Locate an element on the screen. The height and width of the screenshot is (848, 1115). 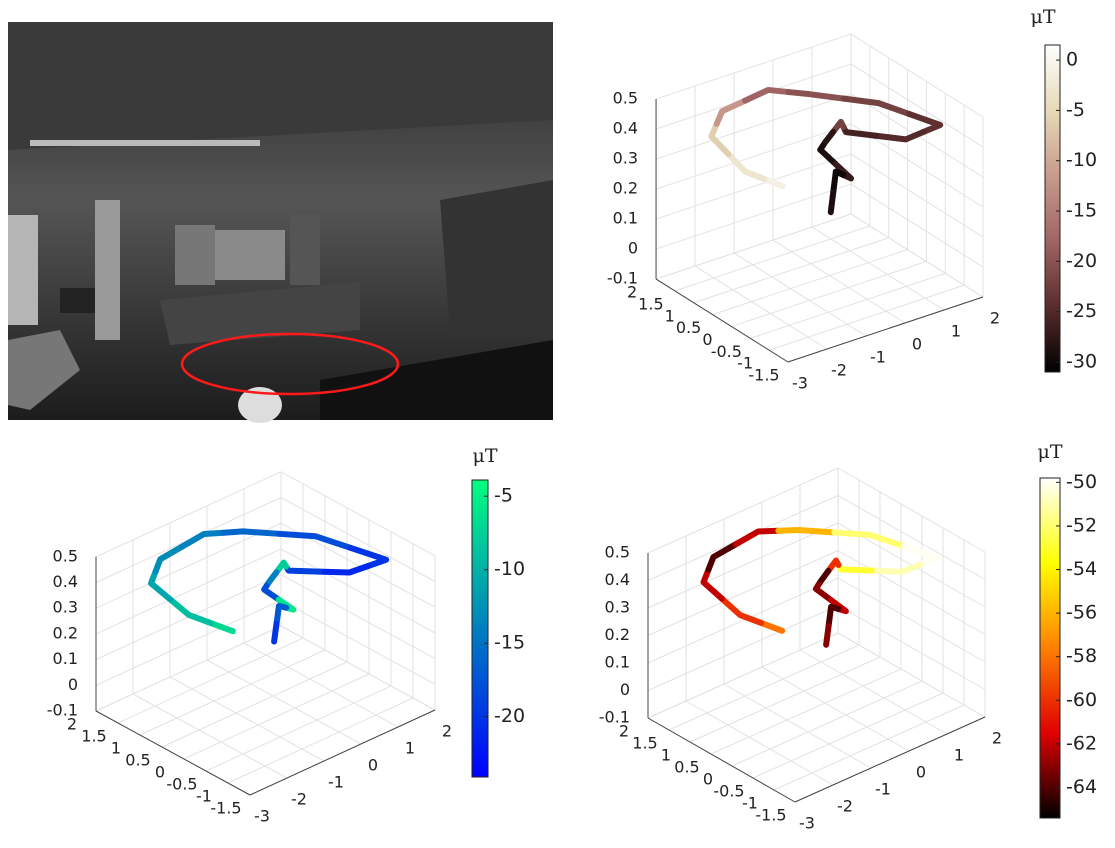
z-tick-label: 0 is located at coordinates (625, 689).